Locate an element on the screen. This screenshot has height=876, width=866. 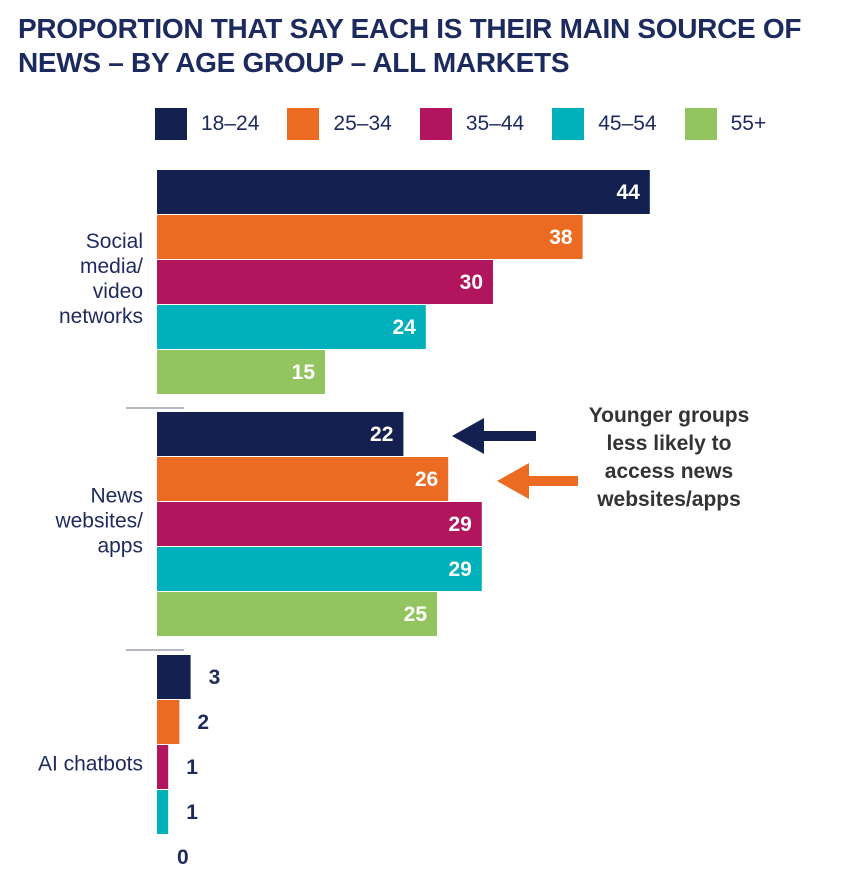
legend-label: 55+ is located at coordinates (748, 123).